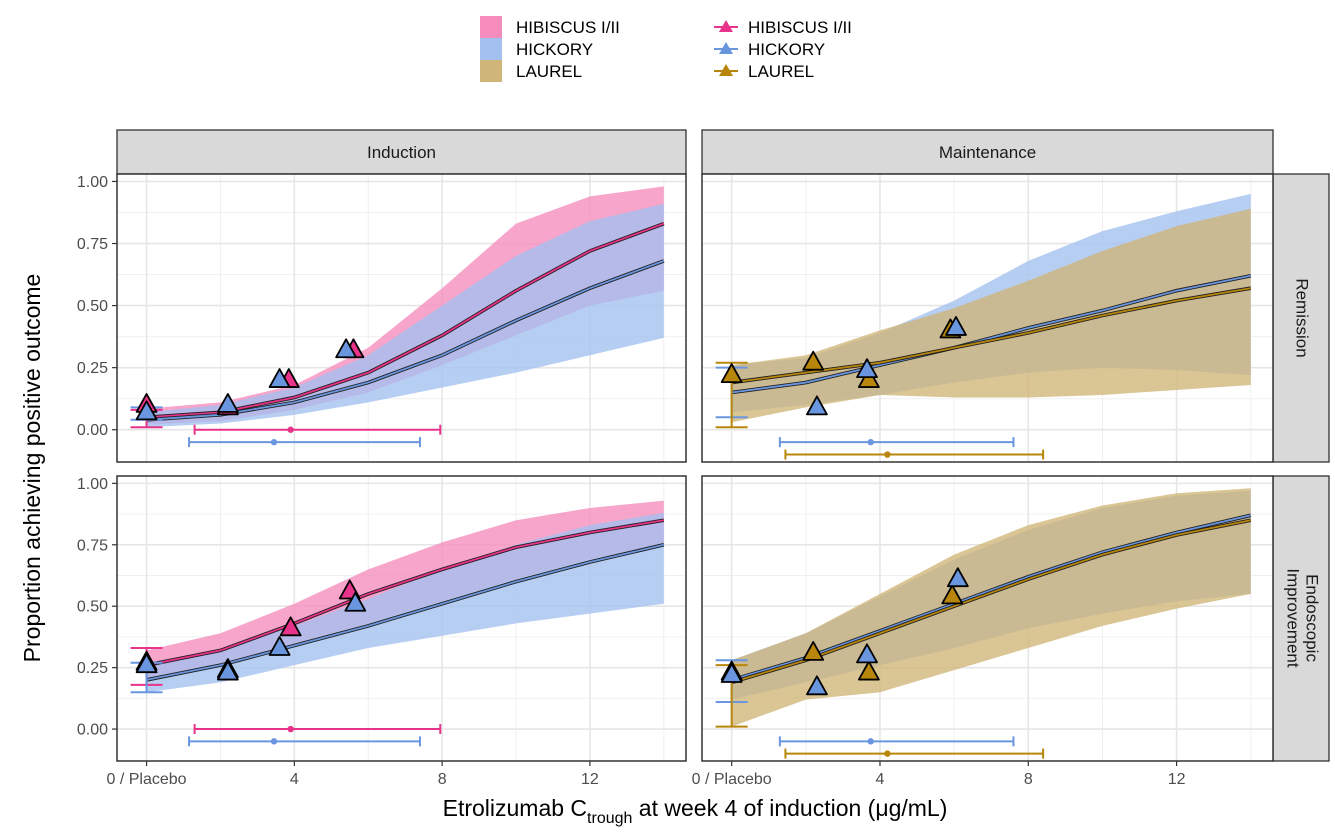 This screenshot has height=832, width=1335. What do you see at coordinates (290, 626) in the screenshot?
I see `observed-point-hibiscus-i-ii` at bounding box center [290, 626].